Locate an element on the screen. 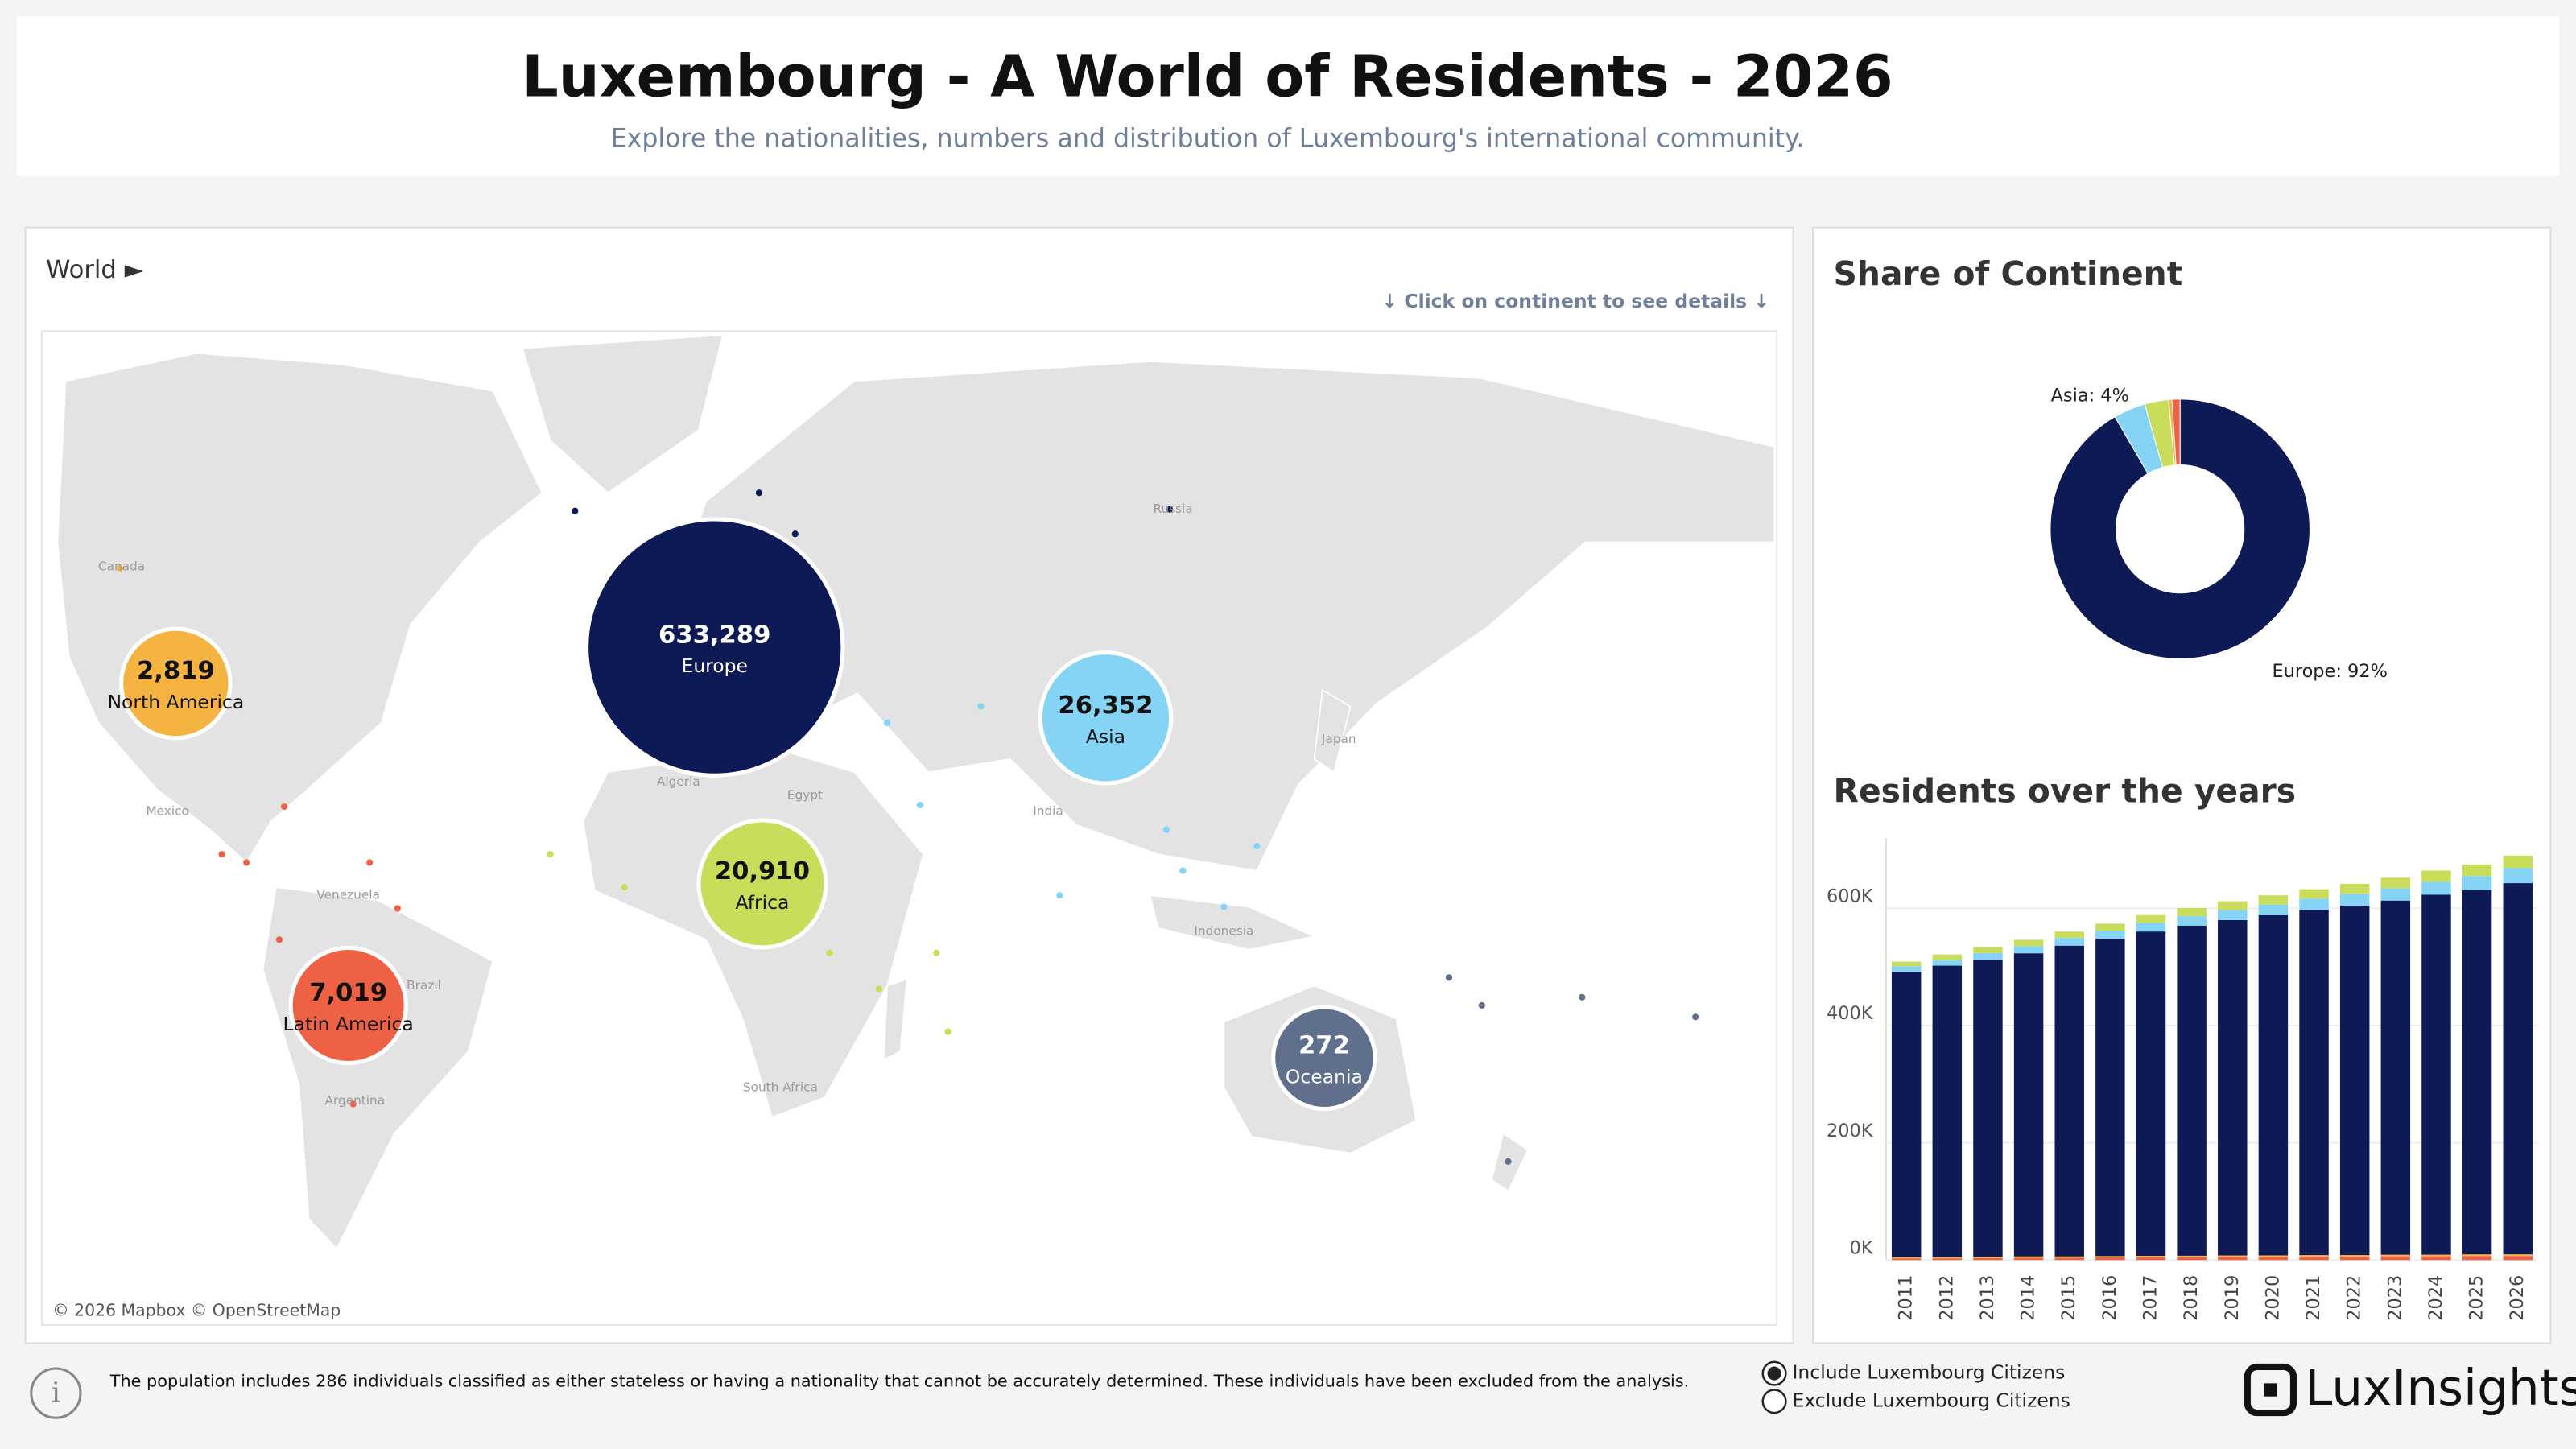 The image size is (2576, 1449). japan is located at coordinates (1332, 731).